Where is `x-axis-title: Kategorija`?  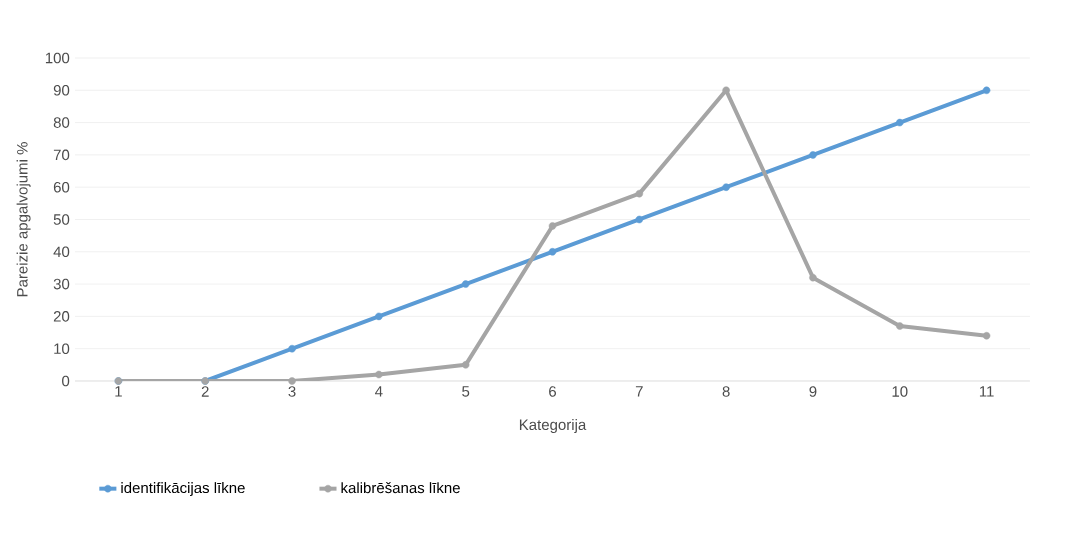
x-axis-title: Kategorija is located at coordinates (553, 426).